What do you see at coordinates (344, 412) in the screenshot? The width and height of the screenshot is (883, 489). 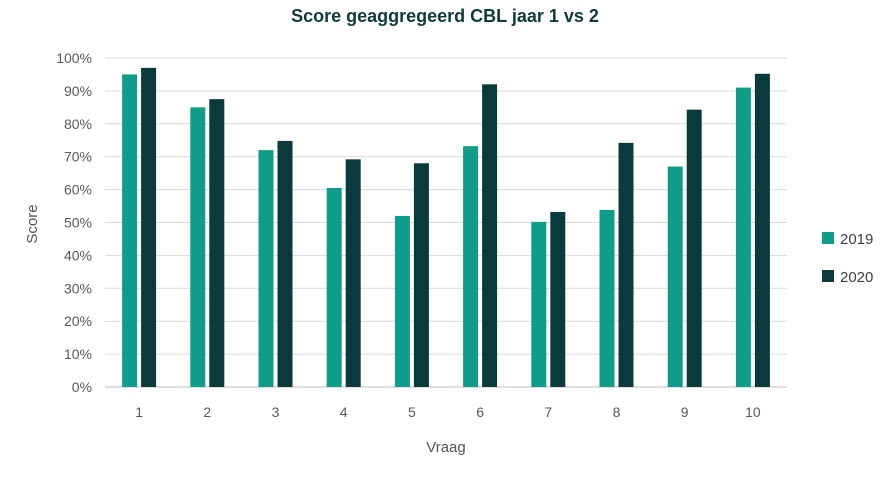 I see `x-tick-label: 4` at bounding box center [344, 412].